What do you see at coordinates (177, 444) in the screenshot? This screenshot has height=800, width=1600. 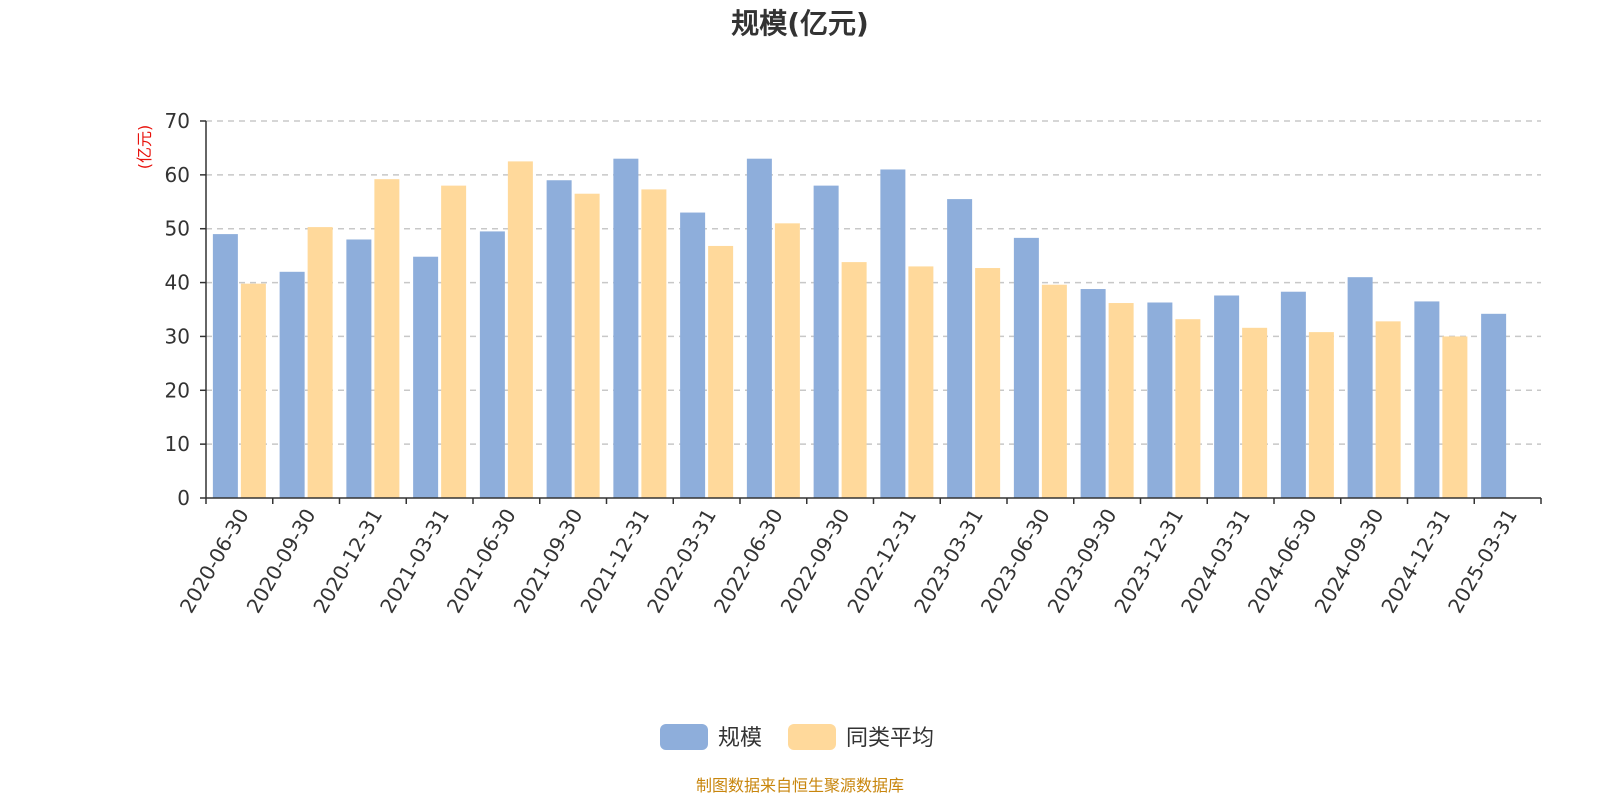 I see `y-tick-label: 10` at bounding box center [177, 444].